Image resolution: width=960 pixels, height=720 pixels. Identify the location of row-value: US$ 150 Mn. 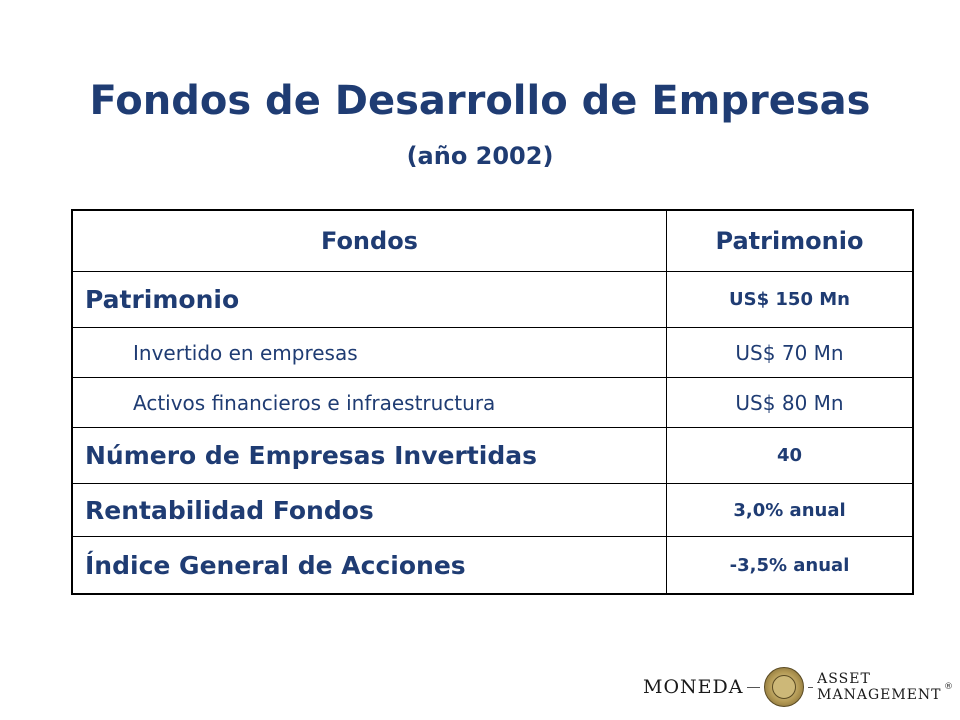
(790, 299).